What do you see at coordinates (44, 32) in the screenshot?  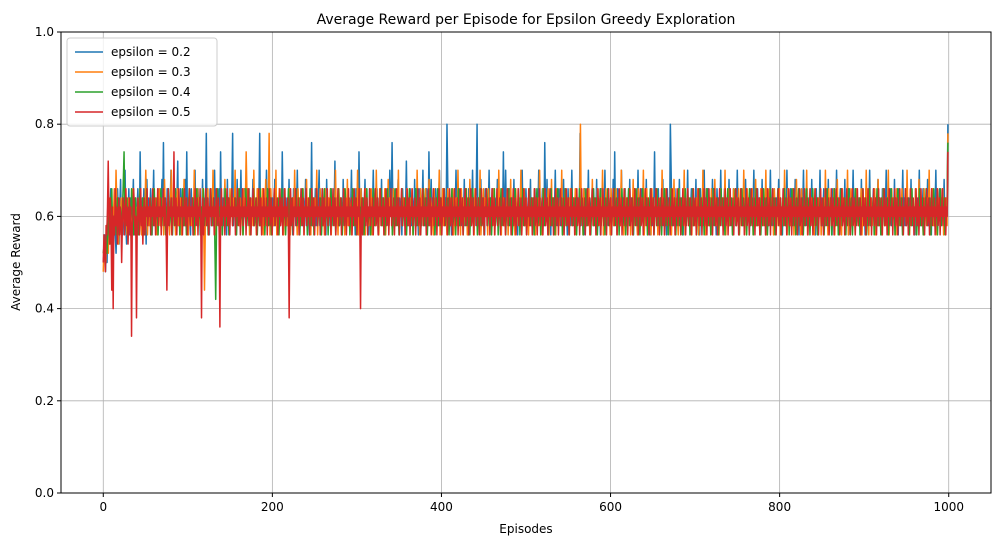 I see `y-tick-label: 1.0` at bounding box center [44, 32].